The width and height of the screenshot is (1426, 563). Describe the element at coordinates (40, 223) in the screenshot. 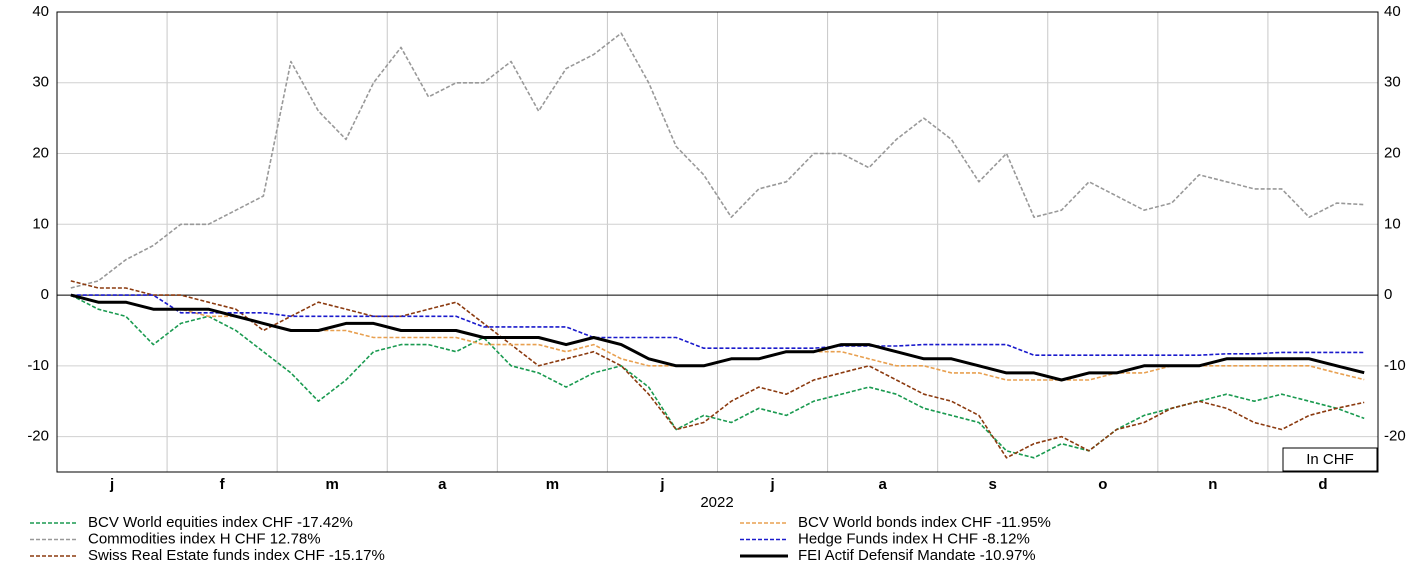

I see `y-tick-label: 10` at that location.